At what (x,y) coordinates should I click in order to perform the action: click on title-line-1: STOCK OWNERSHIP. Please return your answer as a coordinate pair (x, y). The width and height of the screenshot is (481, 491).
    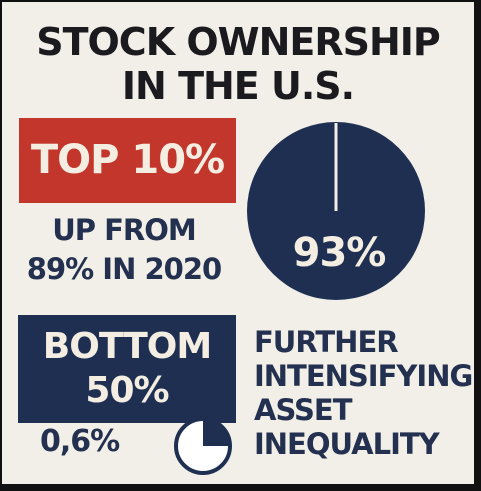
    Looking at the image, I should click on (238, 42).